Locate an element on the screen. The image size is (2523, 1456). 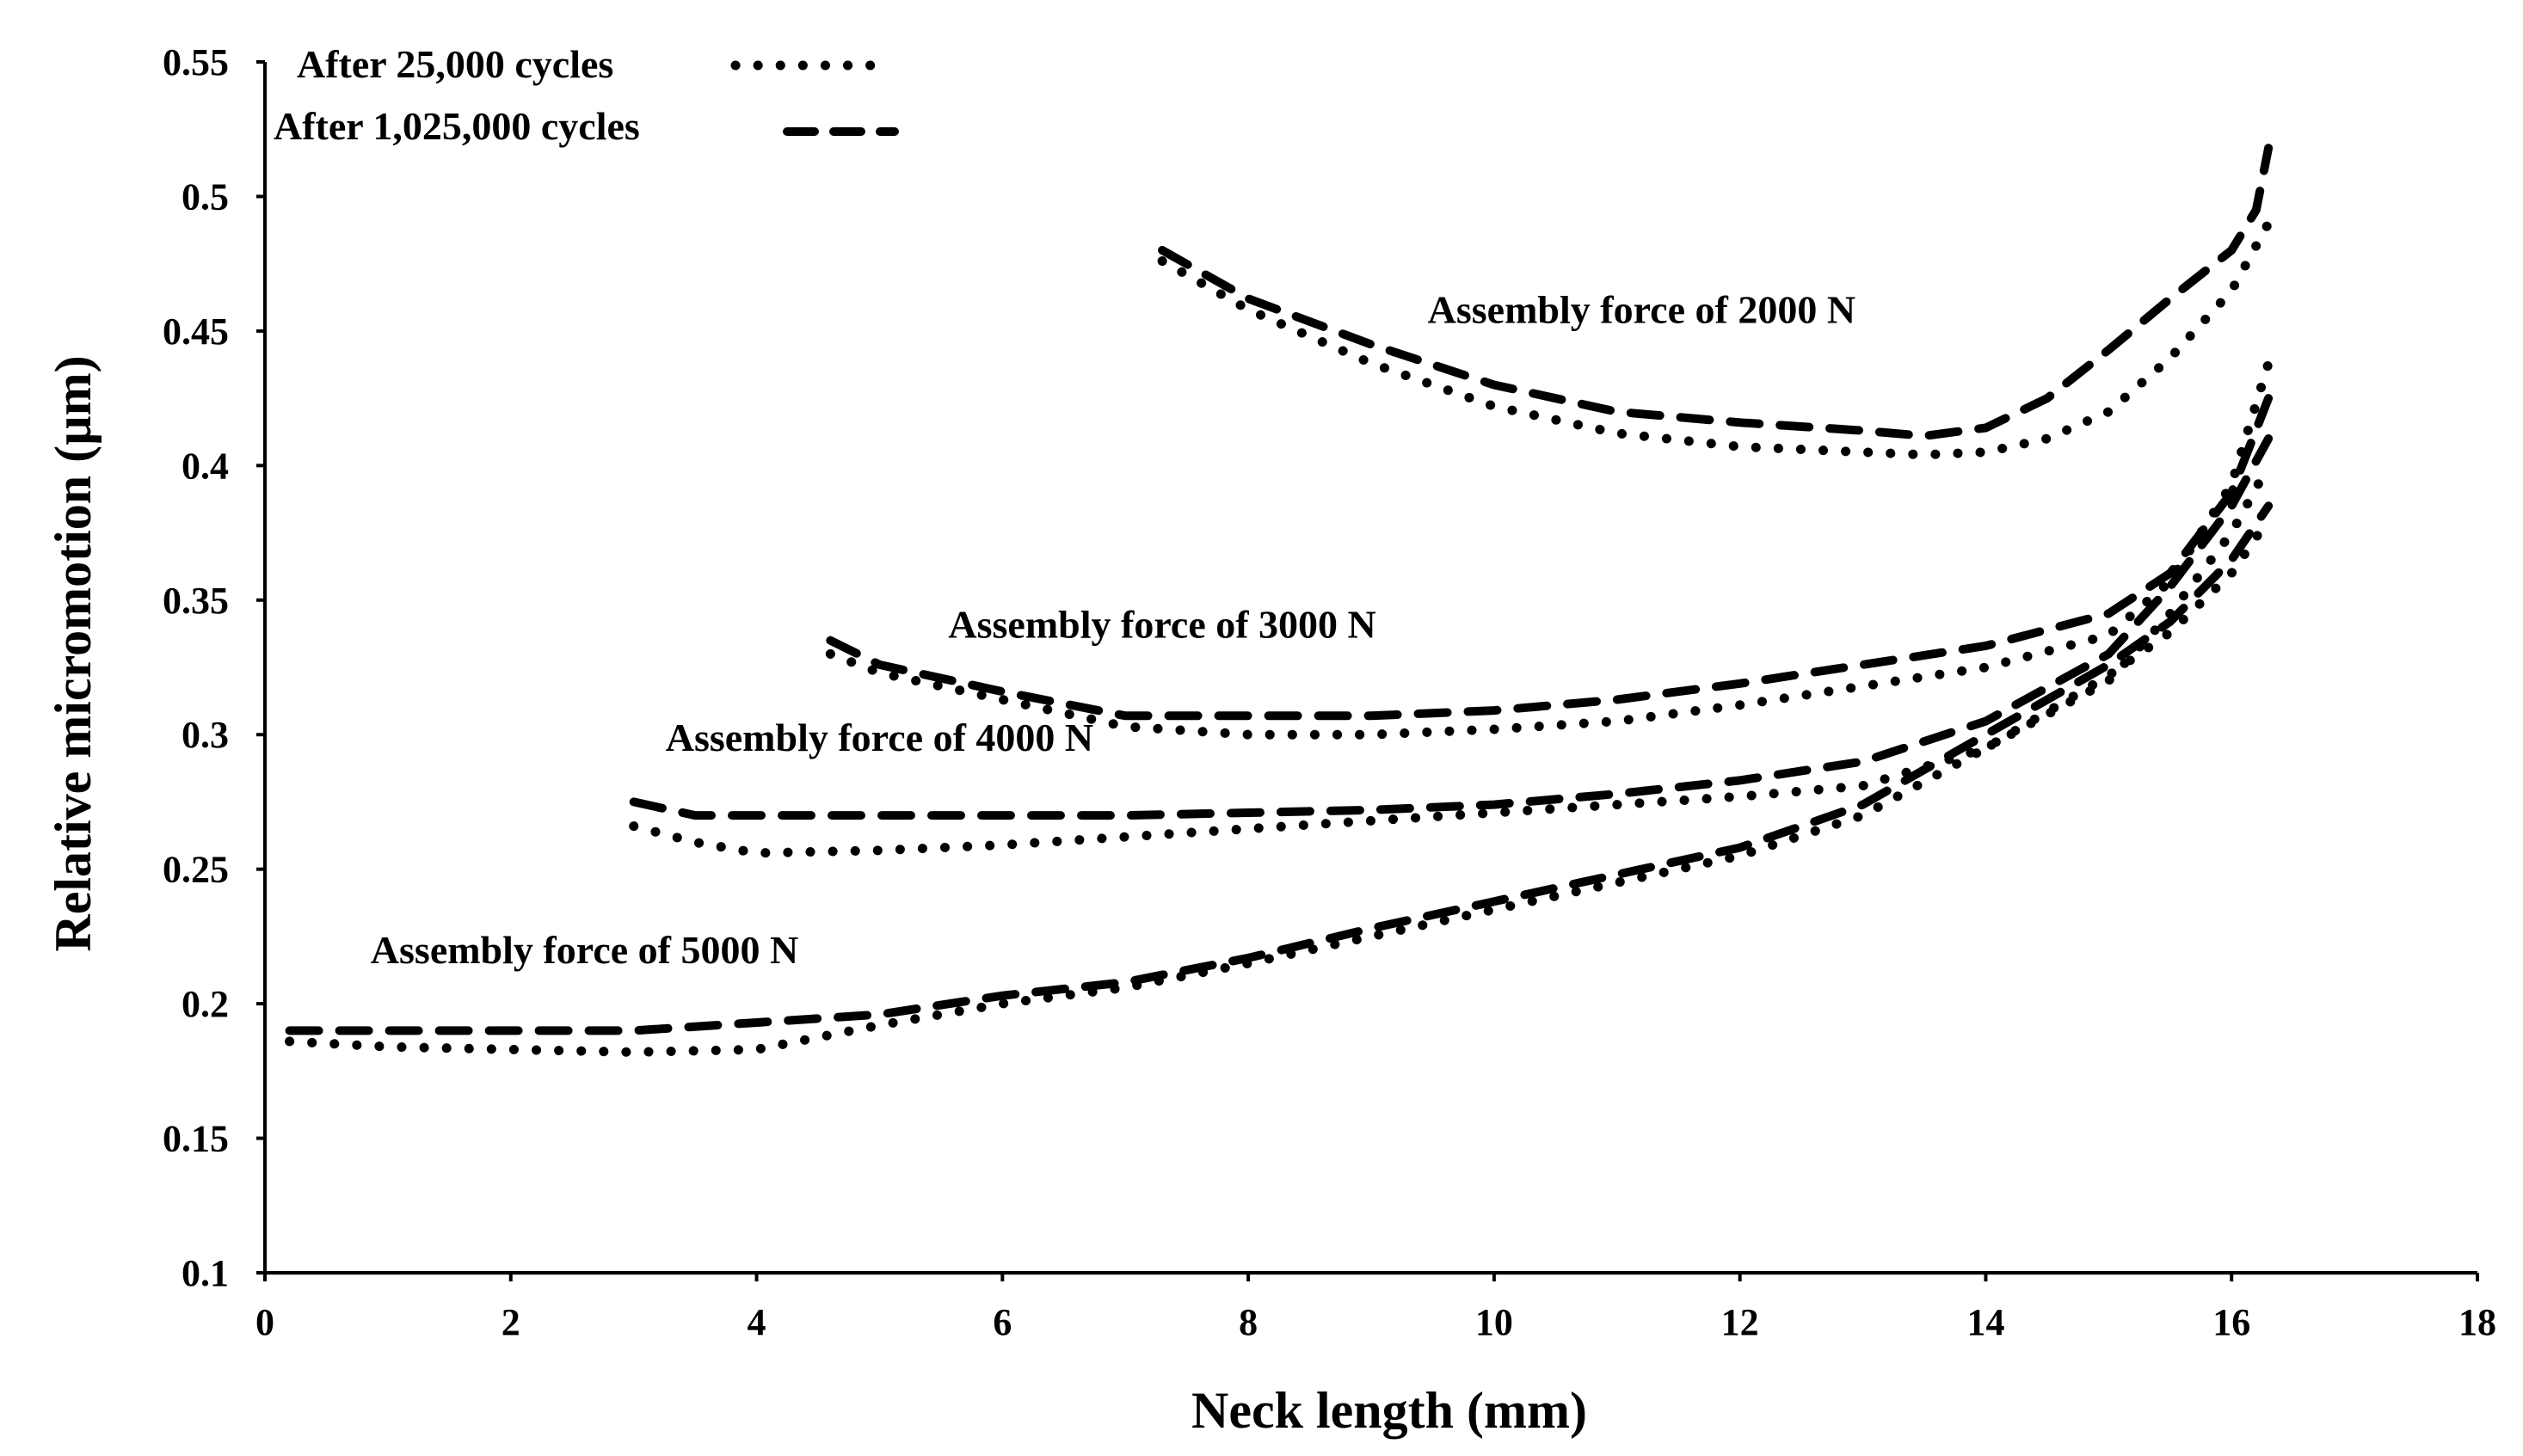
y-tick-label: 0.15 is located at coordinates (196, 1139).